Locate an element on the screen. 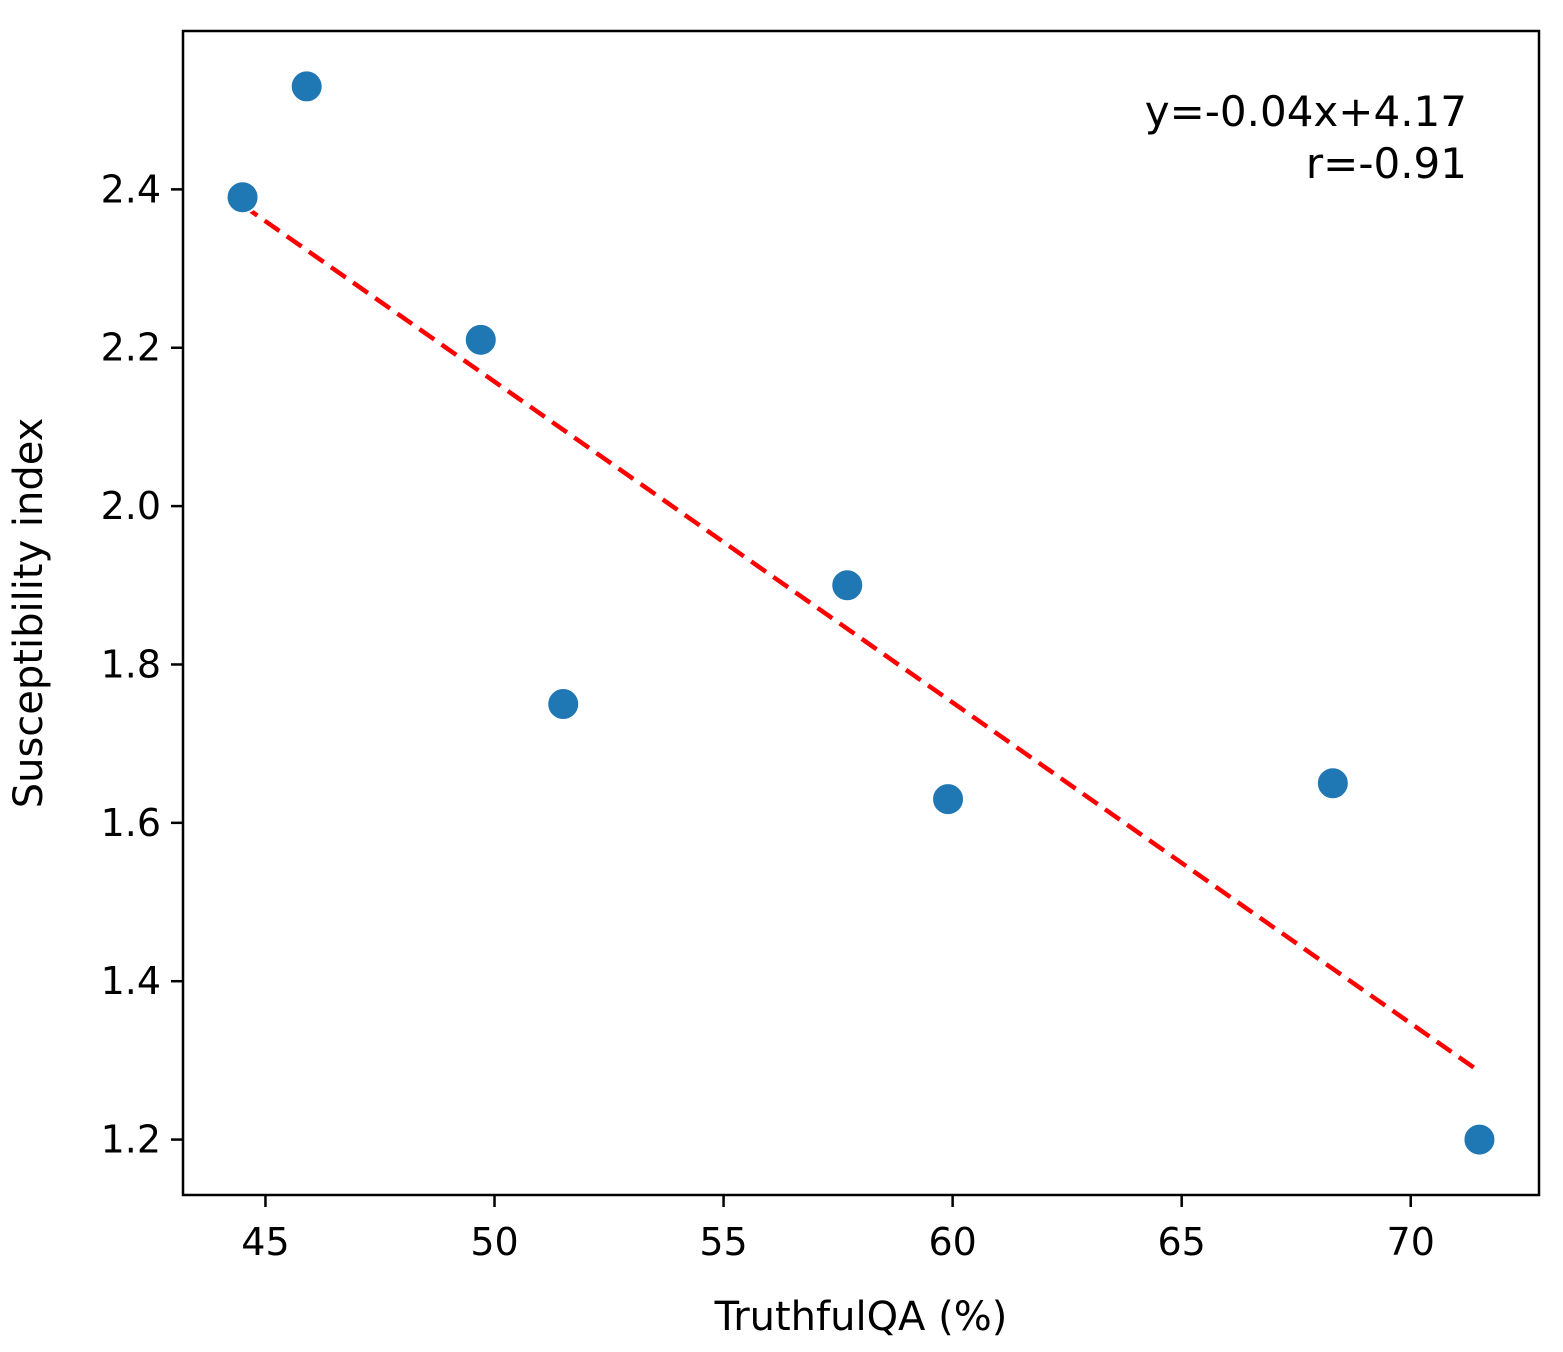 Image resolution: width=1563 pixels, height=1352 pixels. y-tick-label: 1.2 is located at coordinates (131, 1140).